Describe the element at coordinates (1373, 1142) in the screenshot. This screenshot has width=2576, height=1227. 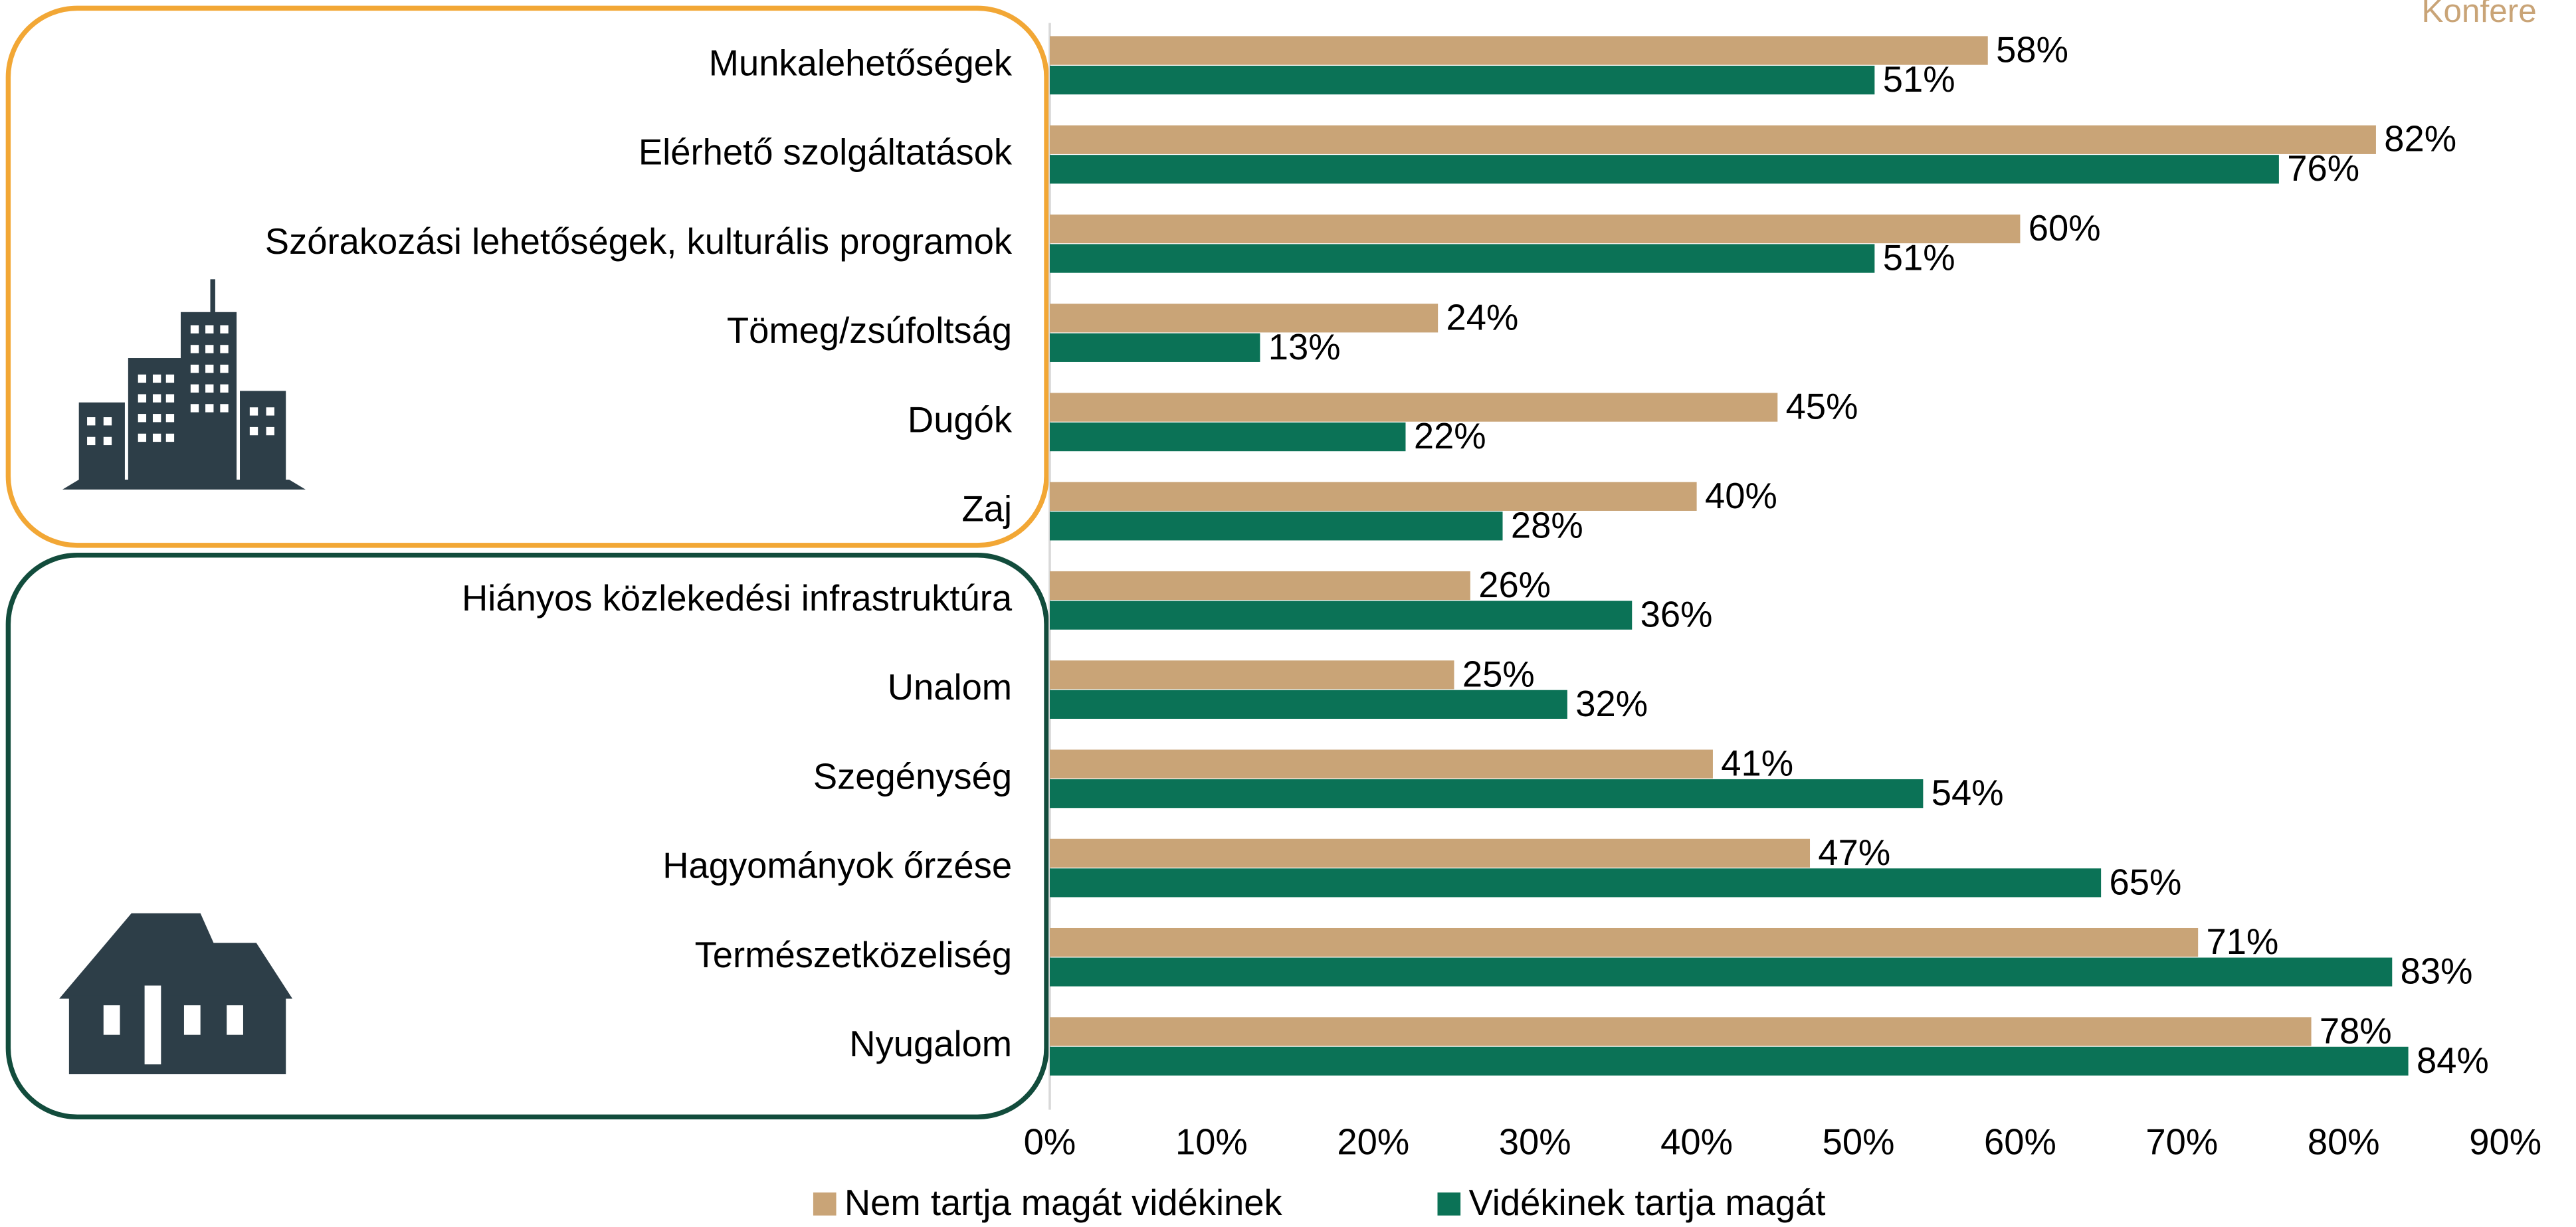
I see `x-tick-label: 20%` at that location.